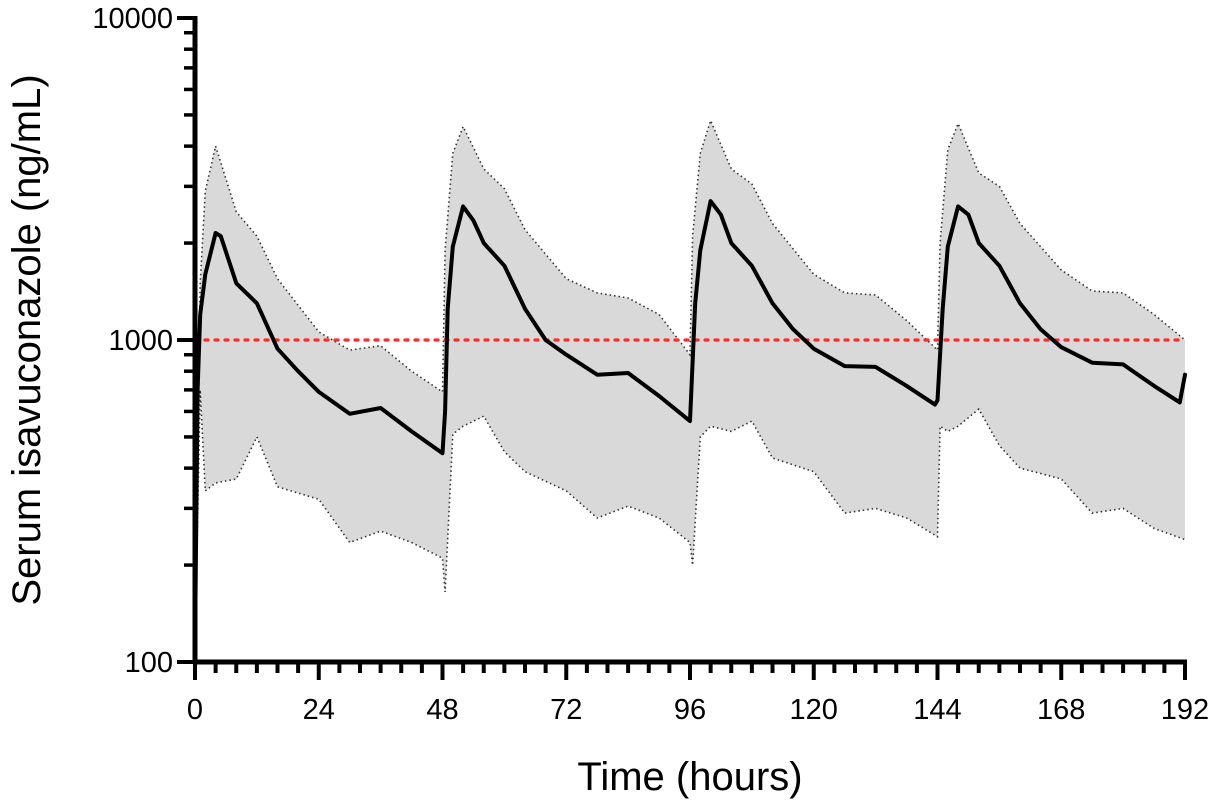  I want to click on x-tick-label: 72, so click(566, 710).